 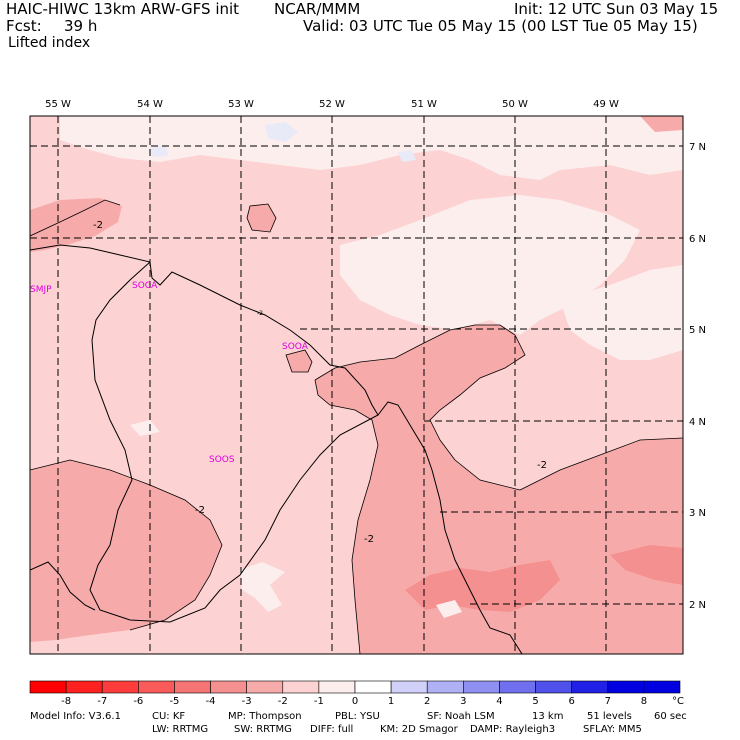 I want to click on footer-resolution: 13 km, so click(x=548, y=716).